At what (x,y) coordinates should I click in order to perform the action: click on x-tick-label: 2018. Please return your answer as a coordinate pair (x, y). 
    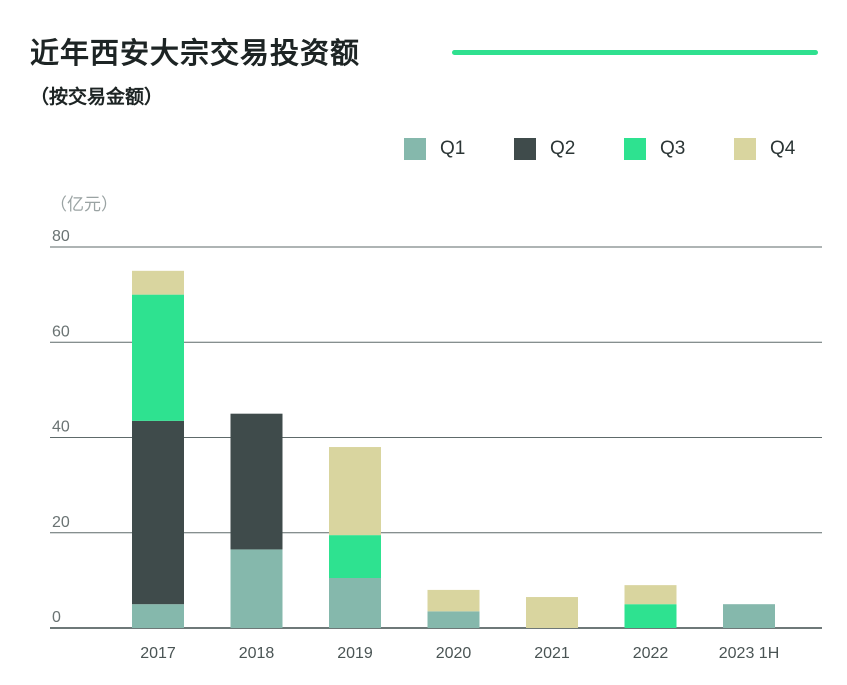
    Looking at the image, I should click on (257, 653).